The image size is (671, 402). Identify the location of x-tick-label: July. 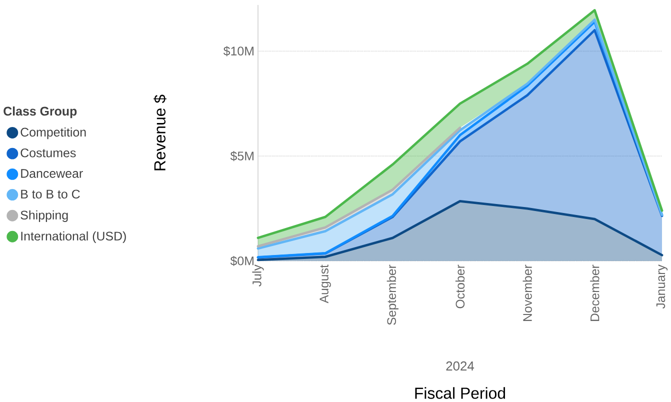
(258, 275).